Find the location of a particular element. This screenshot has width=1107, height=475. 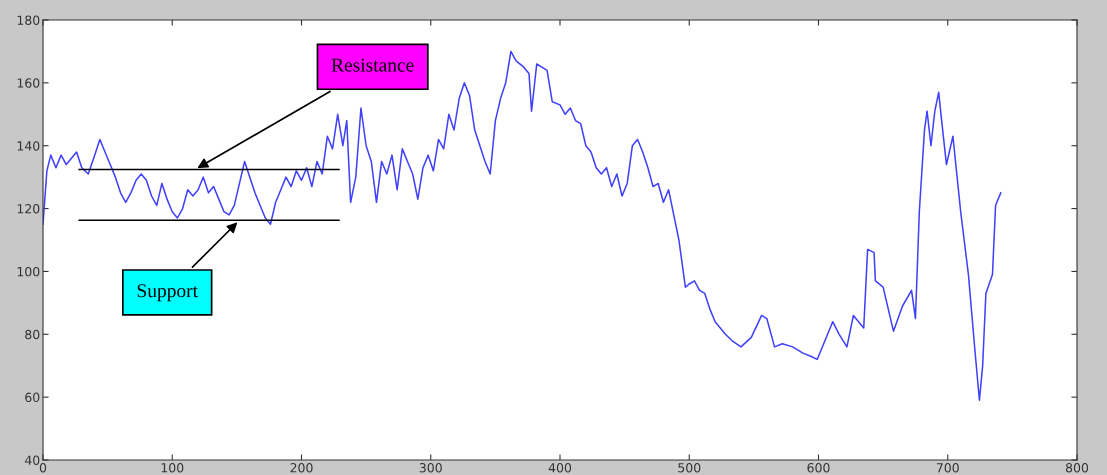

x-tick-label: 100 is located at coordinates (172, 468).